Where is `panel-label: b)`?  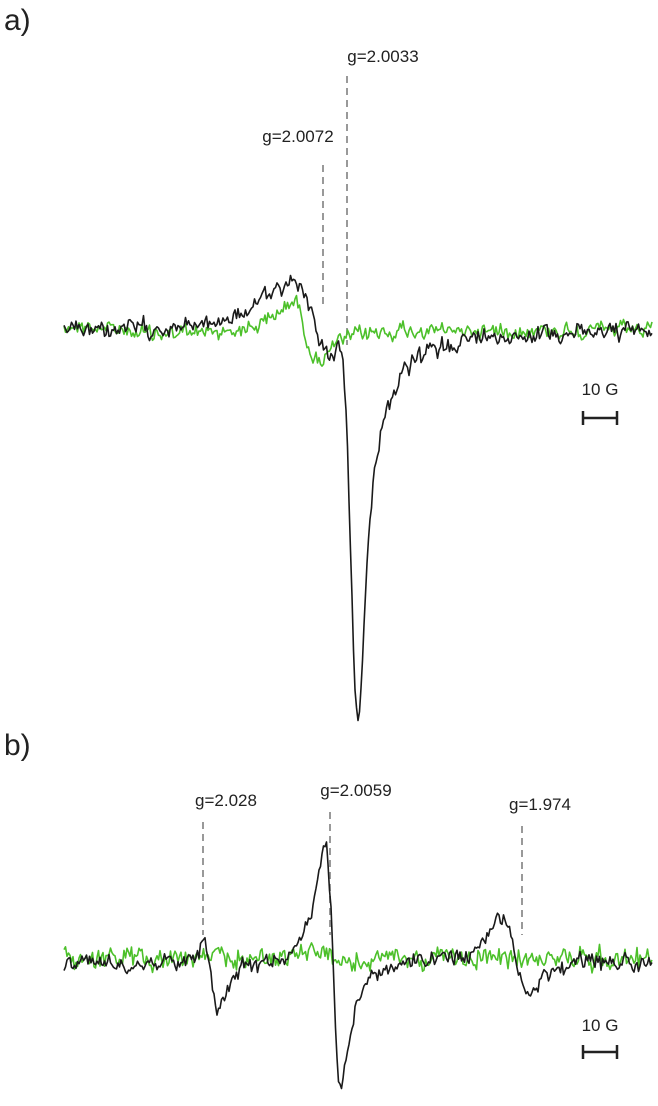
panel-label: b) is located at coordinates (17, 745).